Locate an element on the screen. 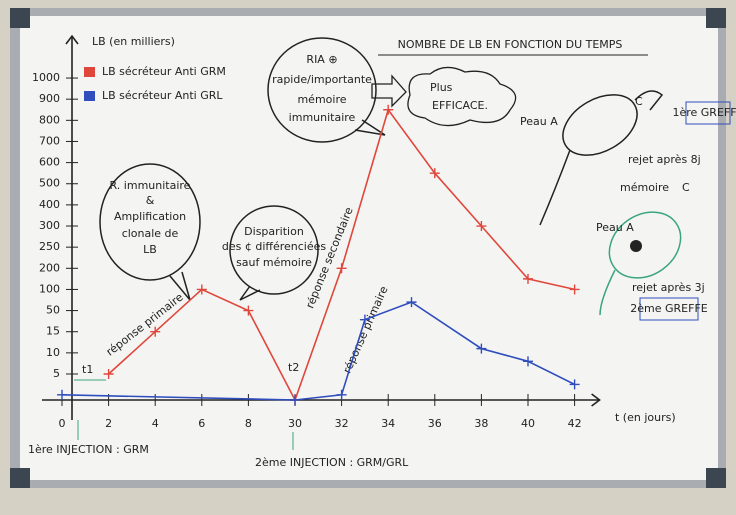 This screenshot has width=736, height=515. bubble-text: sauf mémoire is located at coordinates (274, 262).